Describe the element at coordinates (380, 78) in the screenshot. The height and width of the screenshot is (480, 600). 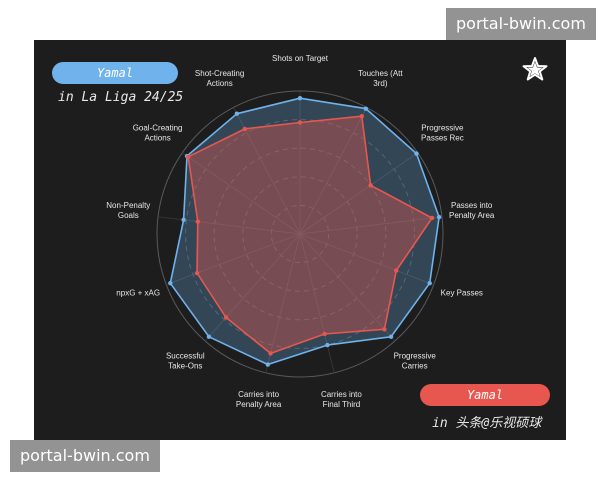
I see `category-label: Touches (Att 3rd)` at that location.